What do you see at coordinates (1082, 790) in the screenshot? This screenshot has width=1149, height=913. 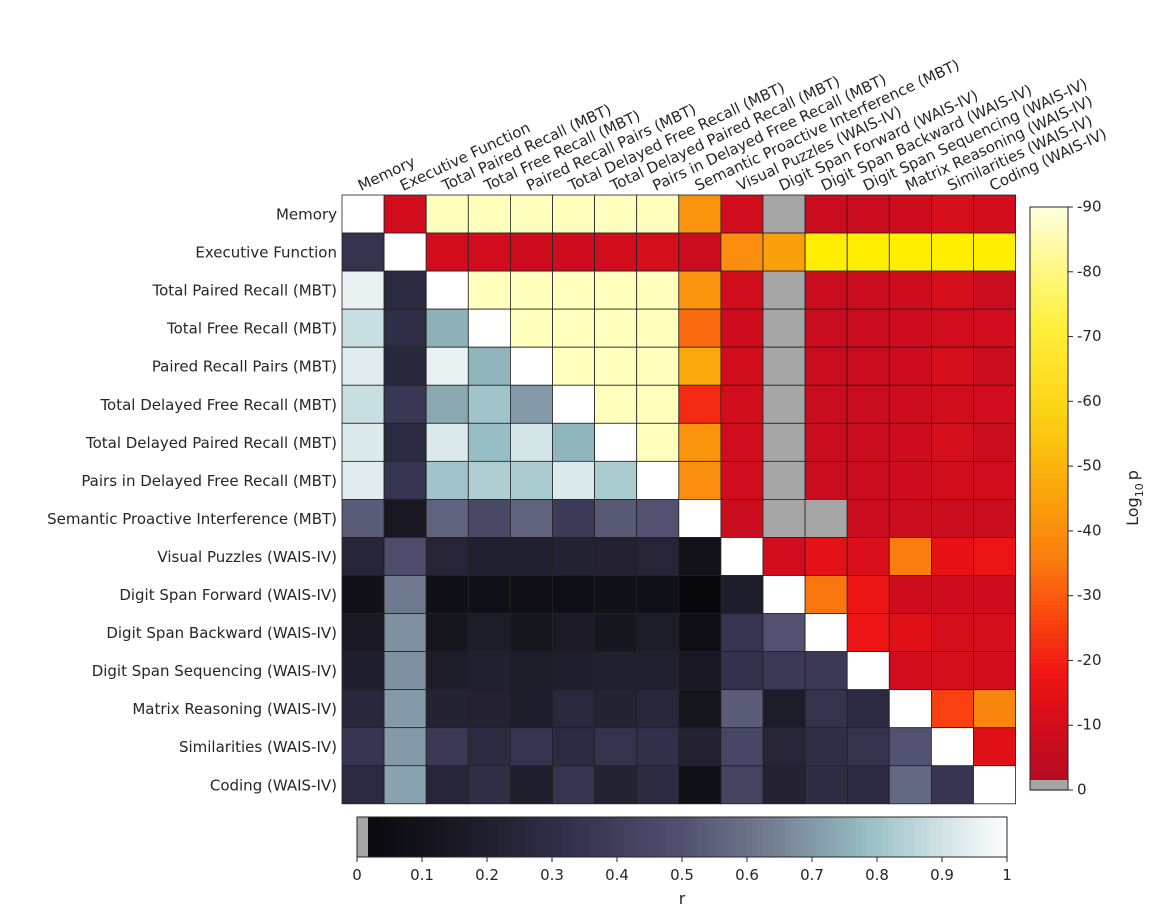 I see `colorbar-p-tick-label: 0` at bounding box center [1082, 790].